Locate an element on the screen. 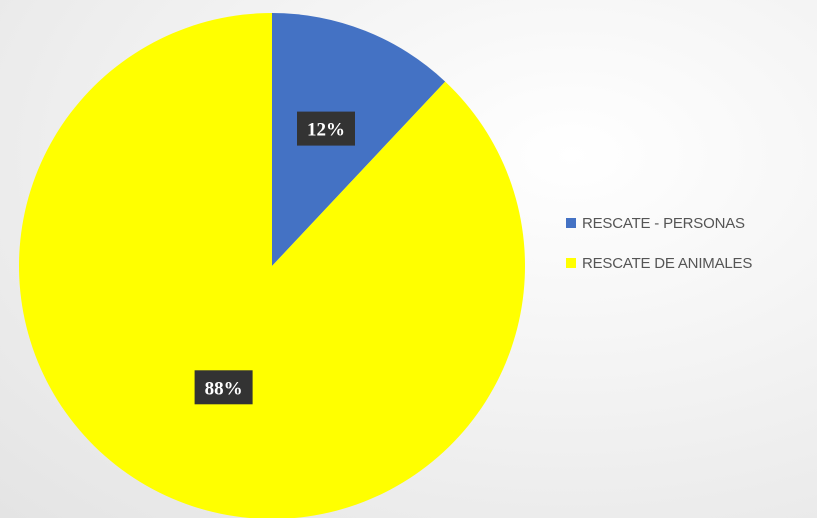 The height and width of the screenshot is (518, 817). pie-data-labels: 12% 88% is located at coordinates (274, 258).